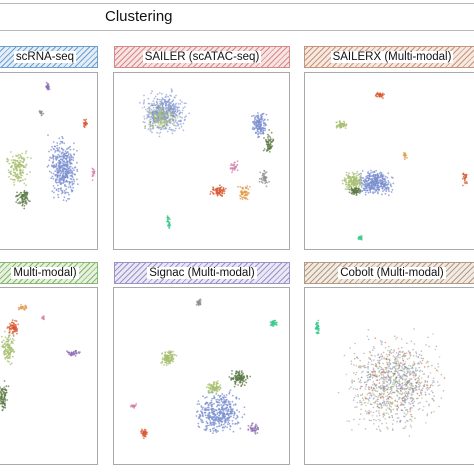 Image resolution: width=474 pixels, height=474 pixels. I want to click on umap-scatter, so click(380, 378).